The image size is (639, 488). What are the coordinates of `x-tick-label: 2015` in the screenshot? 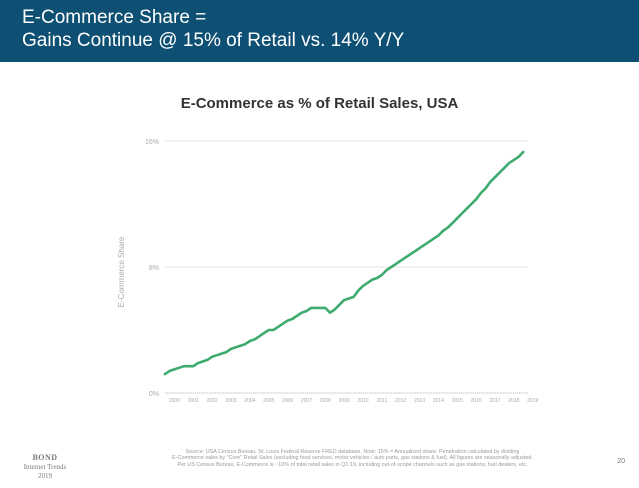 It's located at (457, 401).